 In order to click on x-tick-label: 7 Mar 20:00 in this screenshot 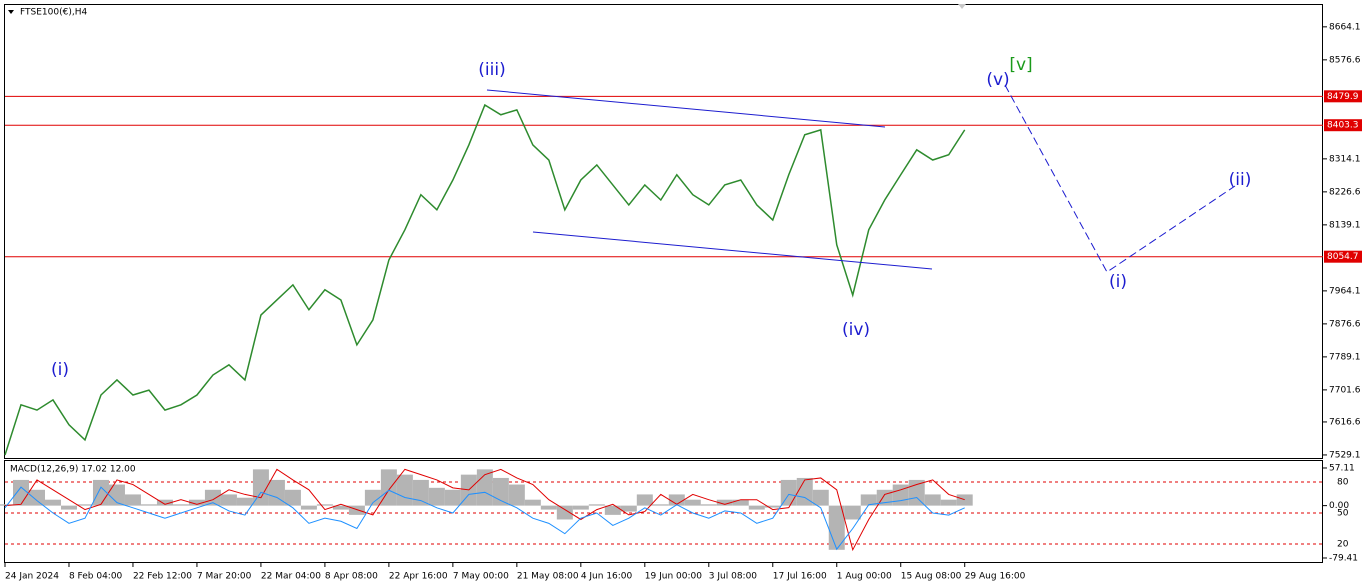, I will do `click(224, 577)`.